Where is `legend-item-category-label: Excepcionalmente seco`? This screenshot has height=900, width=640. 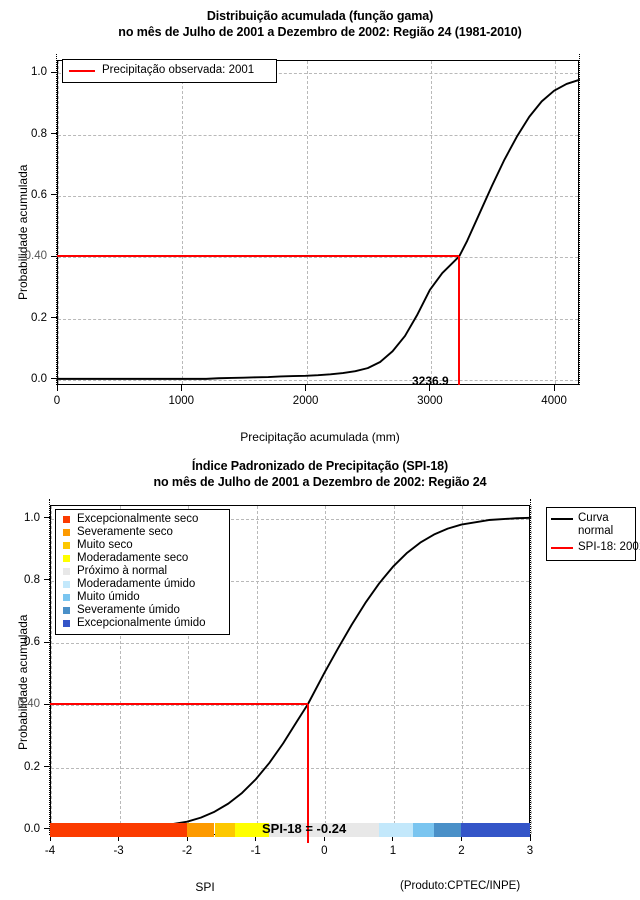 legend-item-category-label: Excepcionalmente seco is located at coordinates (138, 519).